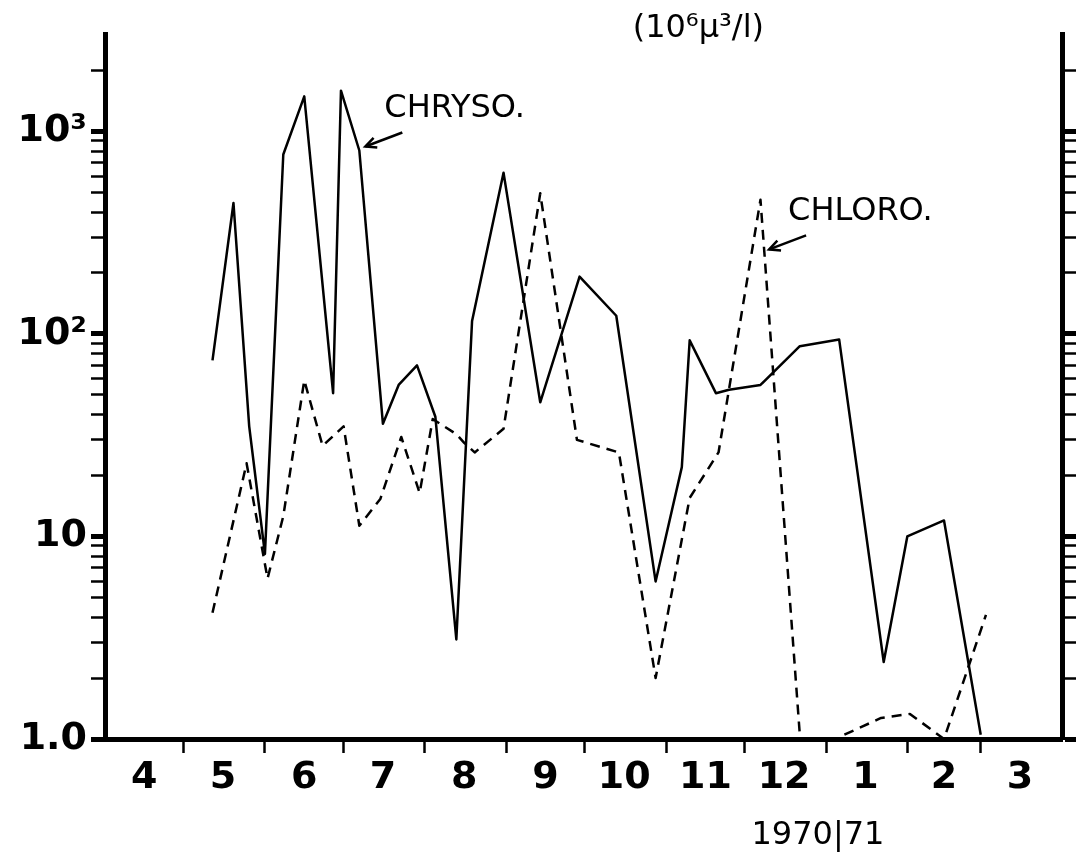 The width and height of the screenshot is (1086, 863). What do you see at coordinates (52, 128) in the screenshot?
I see `y-tick-label: 10³` at bounding box center [52, 128].